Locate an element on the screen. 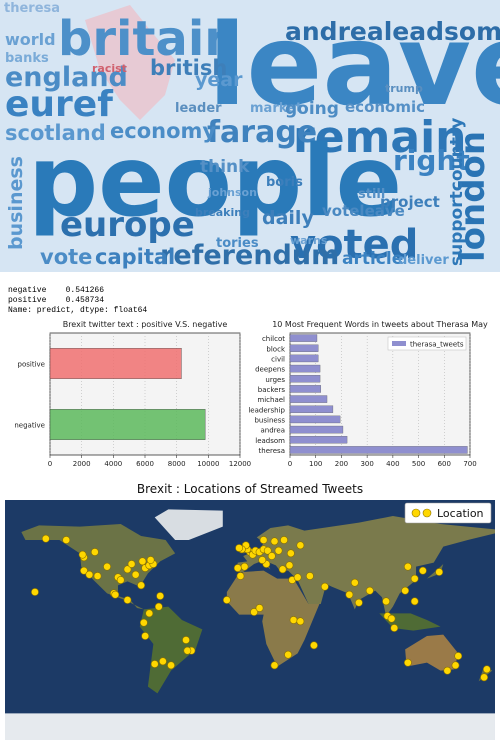  word: deliver is located at coordinates (423, 260).